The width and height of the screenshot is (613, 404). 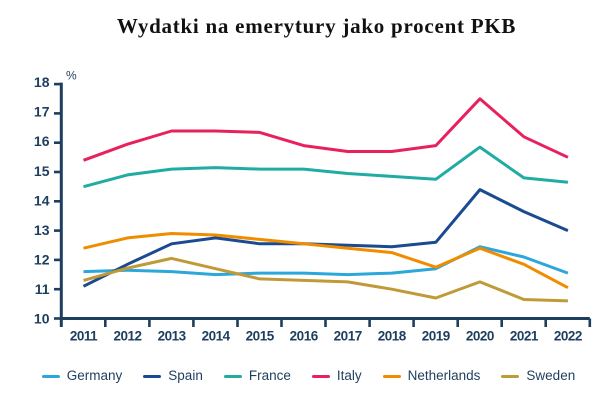 I want to click on svg-text: 10, so click(x=42, y=319).